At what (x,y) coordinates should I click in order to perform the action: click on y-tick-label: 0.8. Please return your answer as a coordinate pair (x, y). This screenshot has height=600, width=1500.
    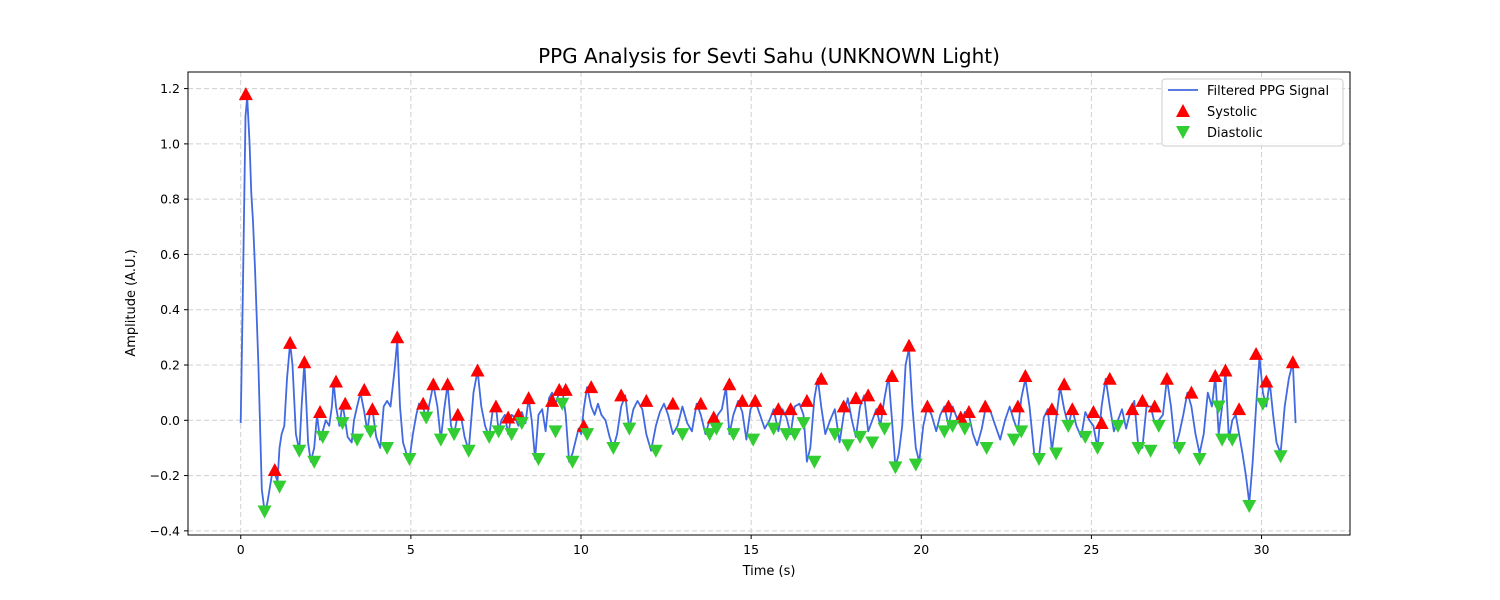
    Looking at the image, I should click on (170, 199).